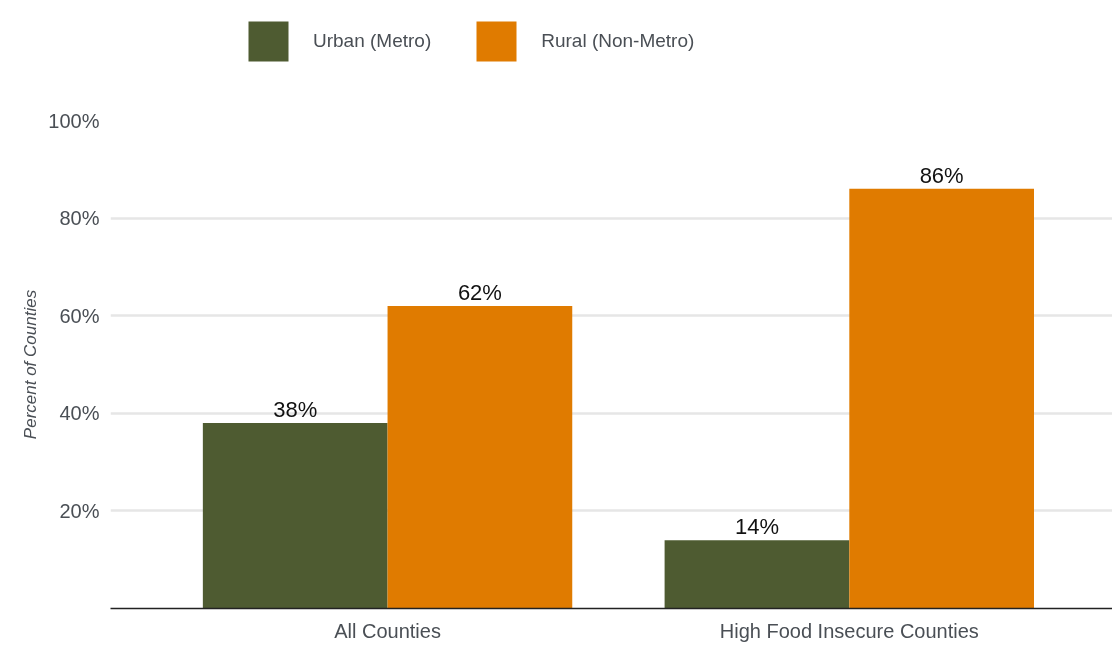 The image size is (1112, 648). Describe the element at coordinates (387, 630) in the screenshot. I see `x-tick-label: All Counties` at that location.